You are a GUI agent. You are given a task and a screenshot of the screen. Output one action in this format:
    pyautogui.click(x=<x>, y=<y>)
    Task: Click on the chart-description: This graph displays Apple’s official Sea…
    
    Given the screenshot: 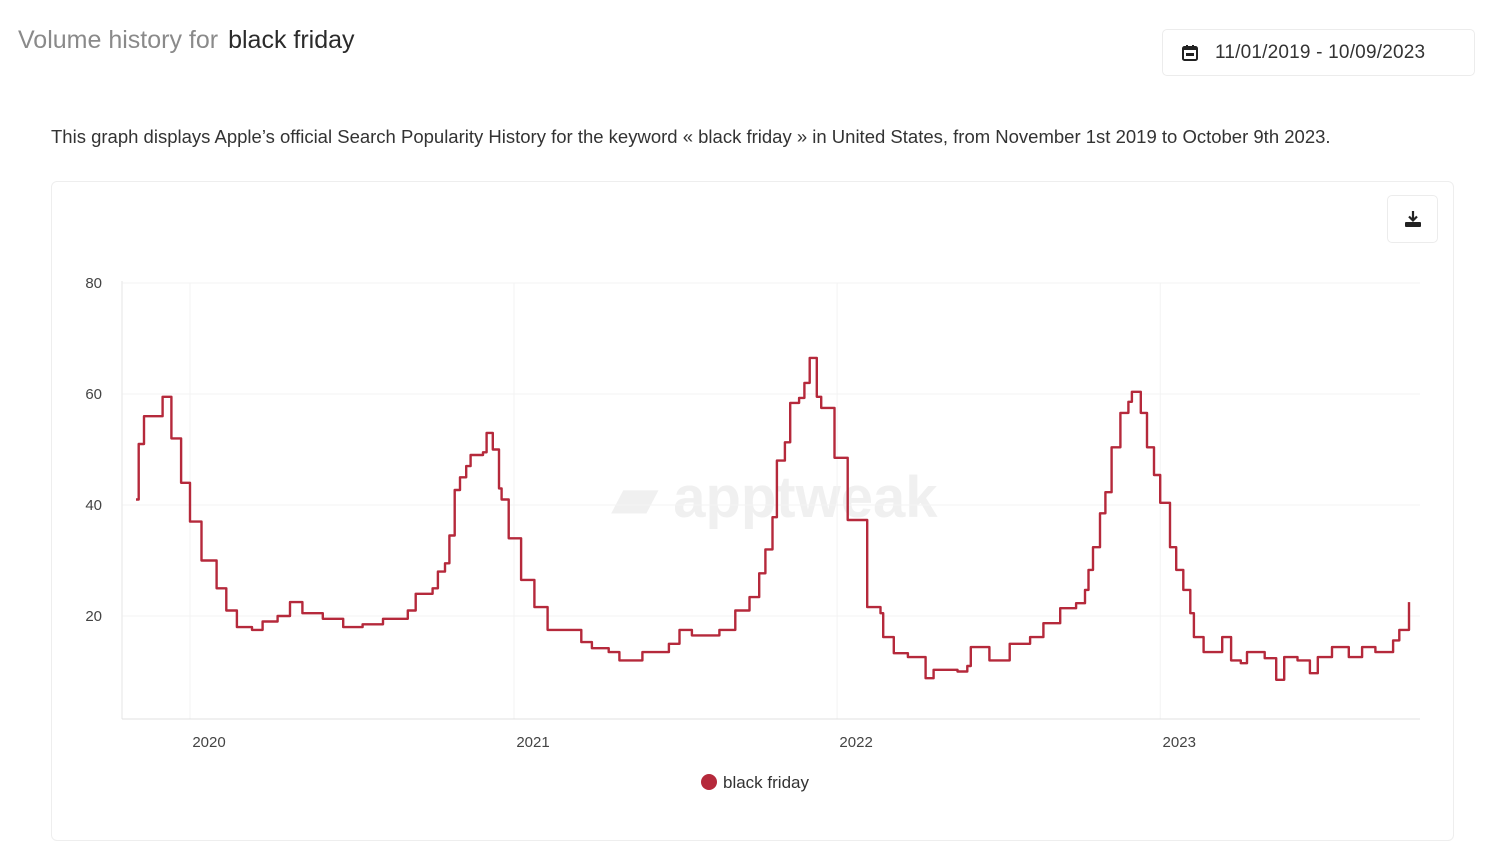 What is the action you would take?
    pyautogui.click(x=691, y=137)
    